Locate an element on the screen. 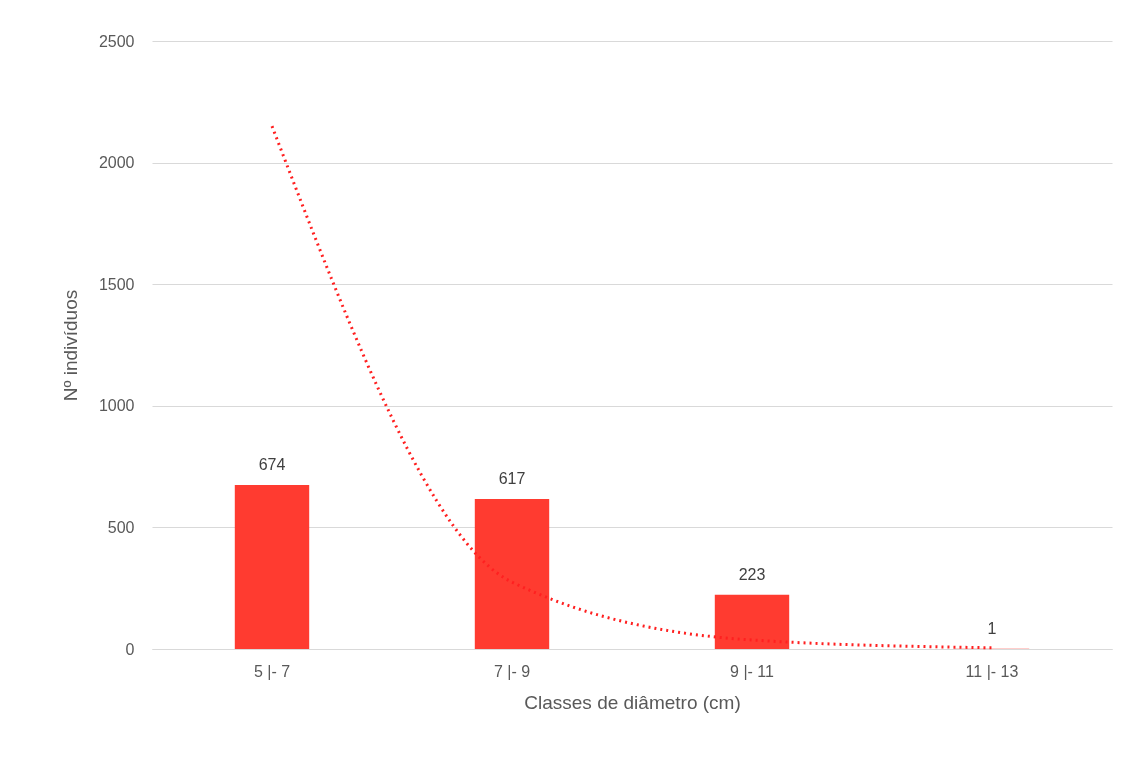  y-tick-label: 1000 is located at coordinates (116, 406).